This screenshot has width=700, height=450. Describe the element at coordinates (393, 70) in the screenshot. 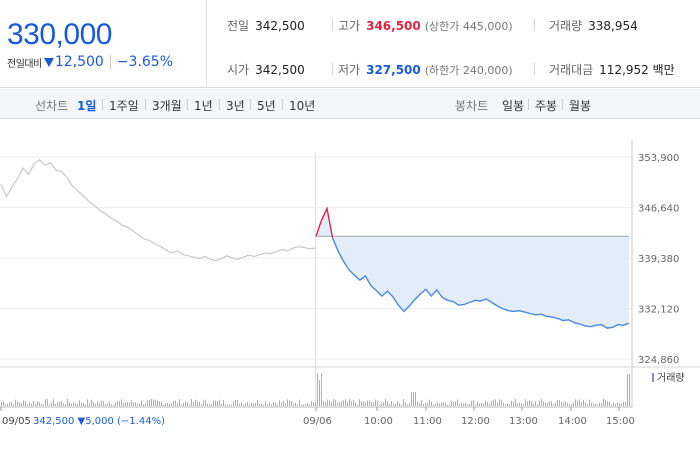

I see `stat-value: 327,500` at that location.